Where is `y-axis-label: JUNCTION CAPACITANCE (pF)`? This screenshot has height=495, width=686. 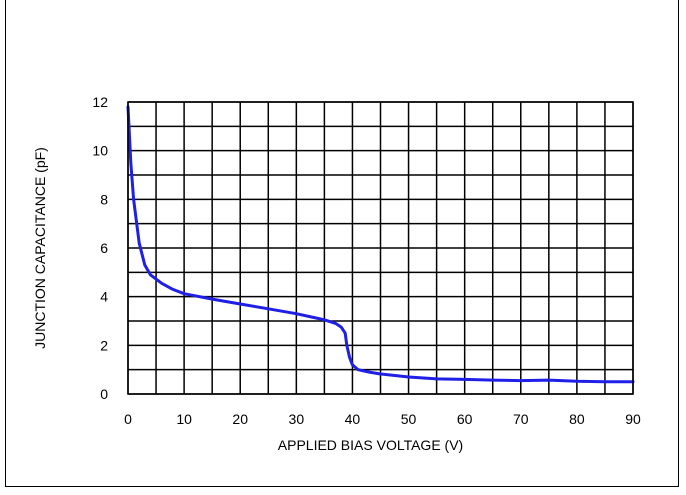 y-axis-label: JUNCTION CAPACITANCE (pF) is located at coordinates (40, 248).